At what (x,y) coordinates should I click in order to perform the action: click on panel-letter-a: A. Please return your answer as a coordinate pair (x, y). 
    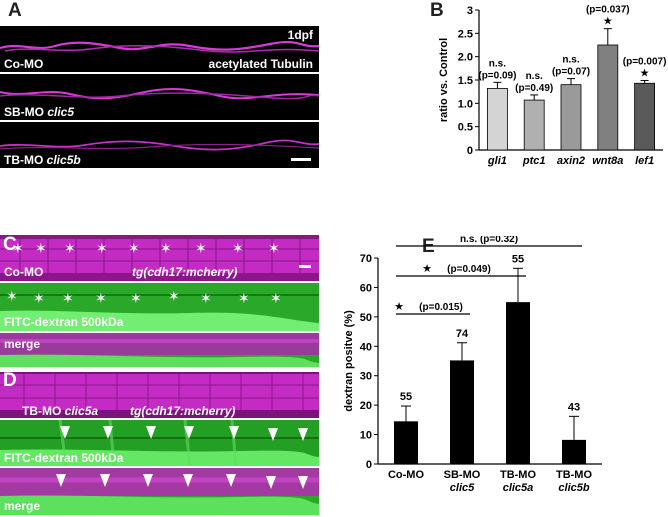
    Looking at the image, I should click on (15, 10).